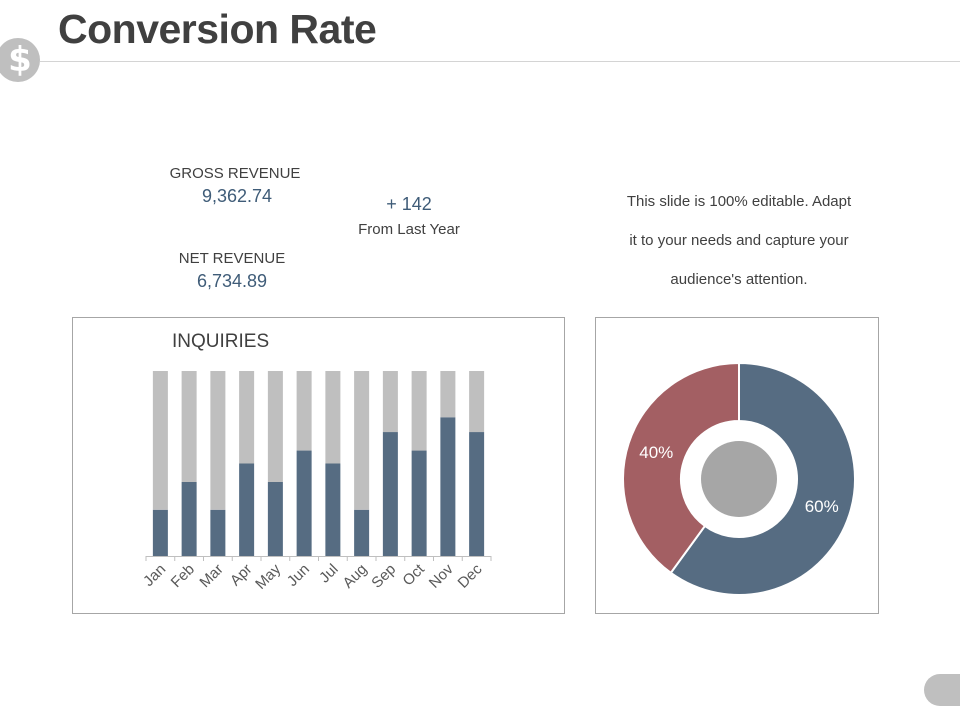 Image resolution: width=960 pixels, height=720 pixels. I want to click on year-change-value: + 142, so click(409, 204).